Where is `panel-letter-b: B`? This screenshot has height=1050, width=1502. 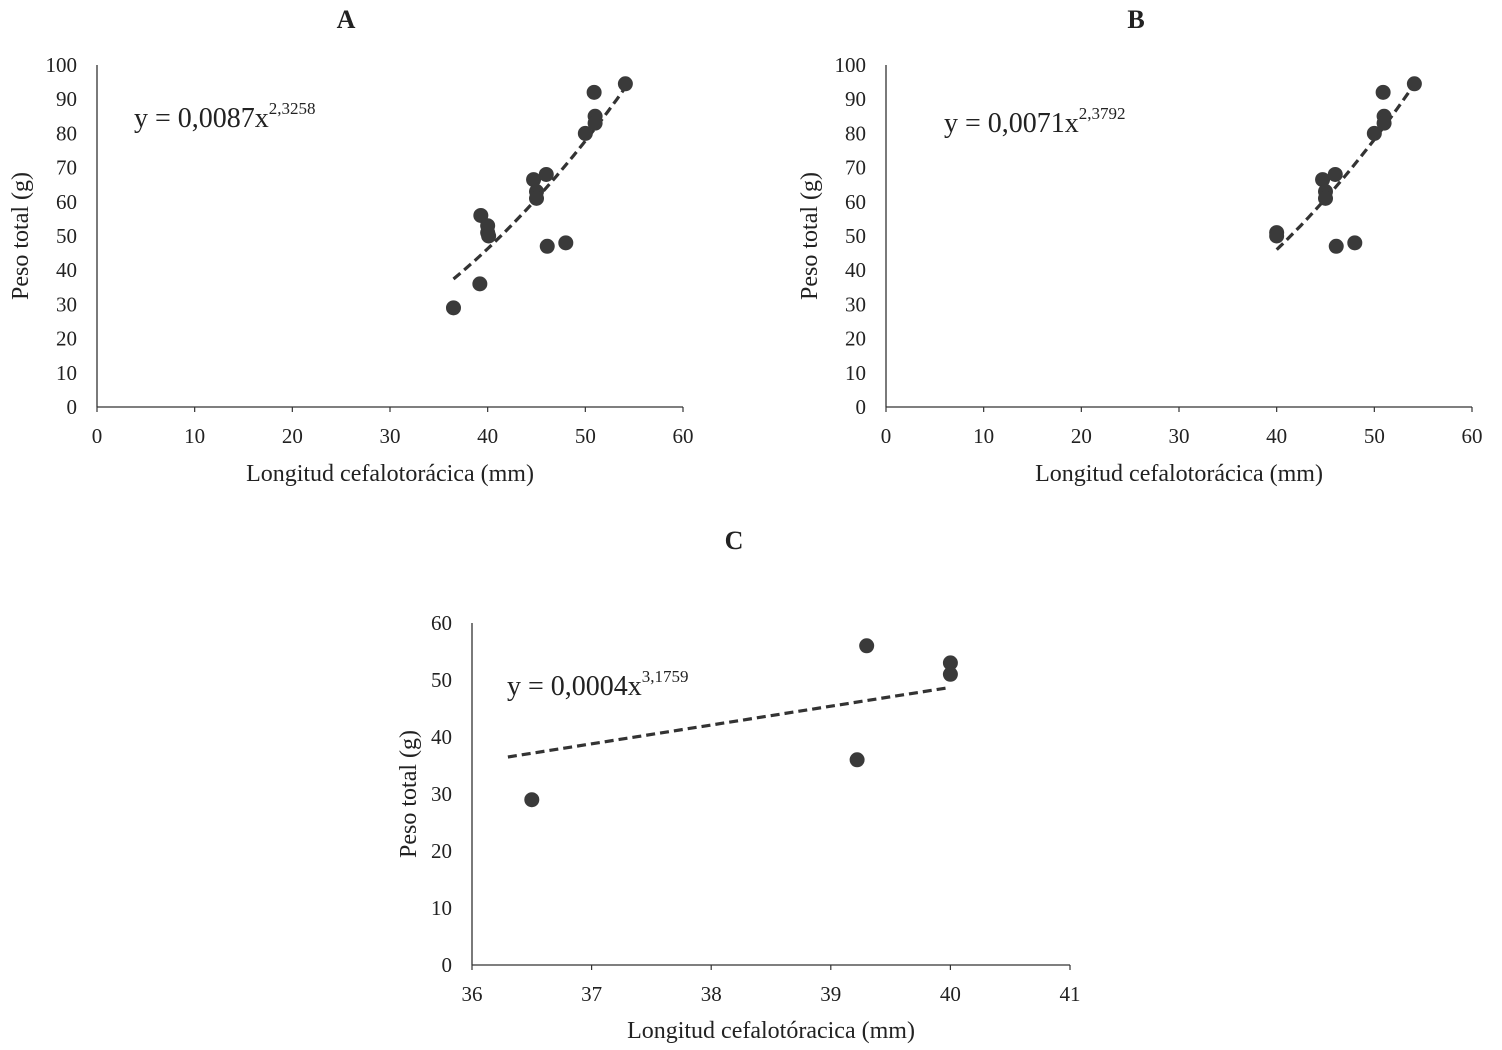
panel-letter-b: B is located at coordinates (1135, 19).